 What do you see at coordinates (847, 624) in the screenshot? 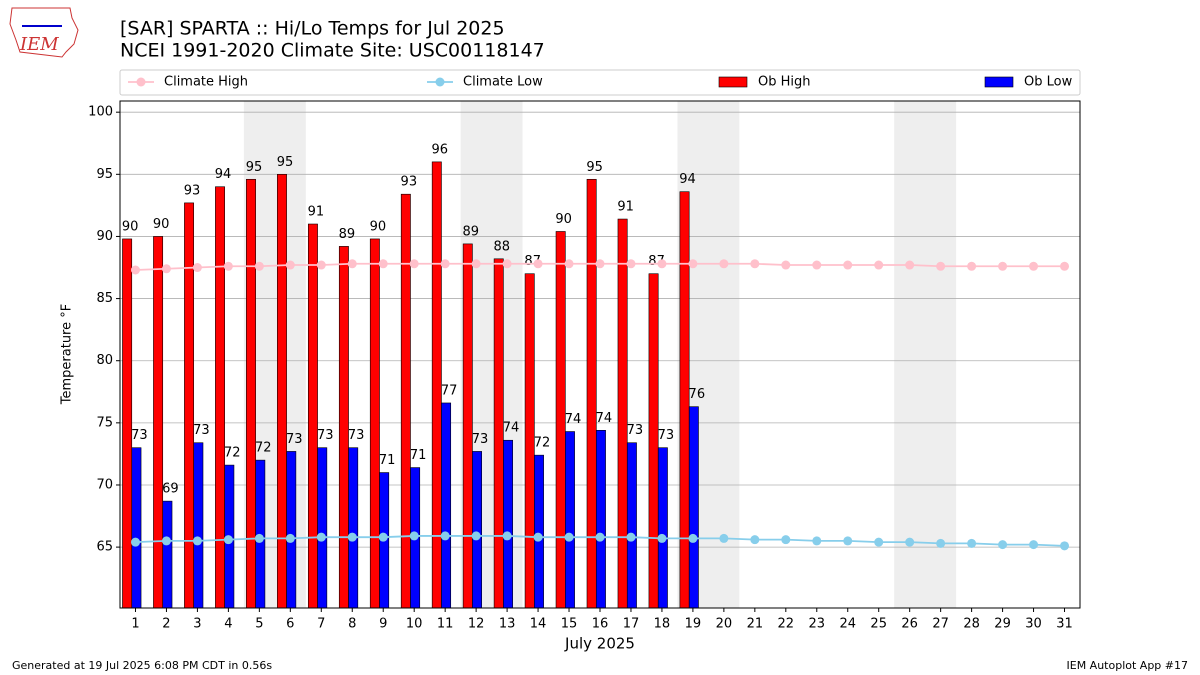
I see `x-tick-label: 24` at bounding box center [847, 624].